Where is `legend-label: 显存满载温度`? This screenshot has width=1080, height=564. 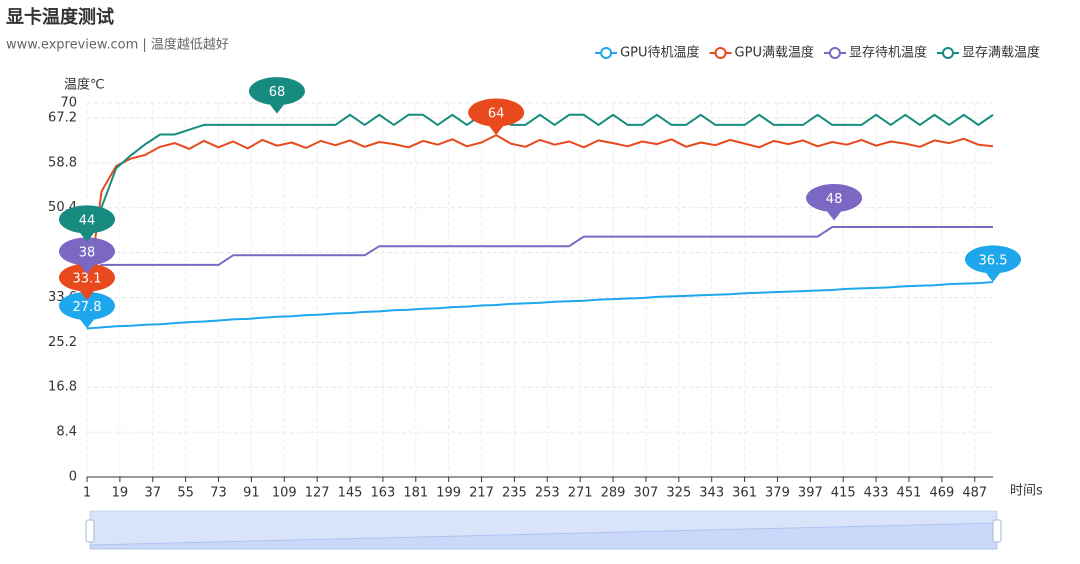
legend-label: 显存满载温度 is located at coordinates (1001, 53).